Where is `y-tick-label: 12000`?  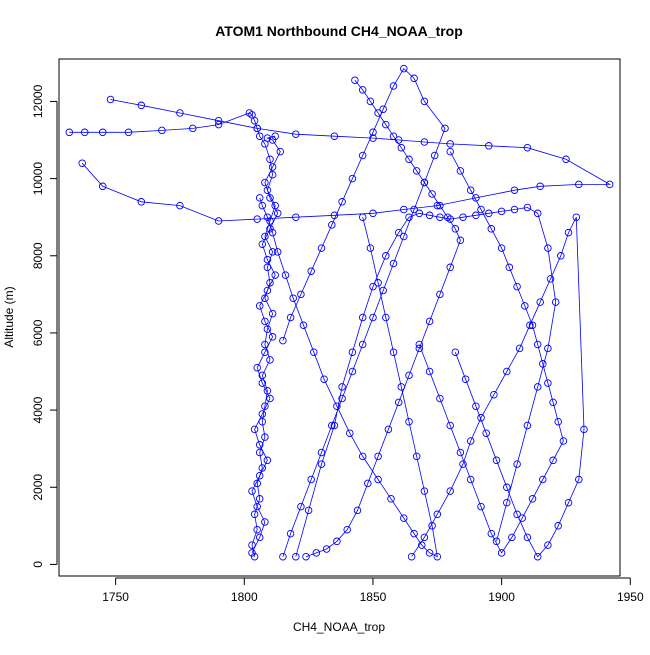
y-tick-label: 12000 is located at coordinates (38, 101).